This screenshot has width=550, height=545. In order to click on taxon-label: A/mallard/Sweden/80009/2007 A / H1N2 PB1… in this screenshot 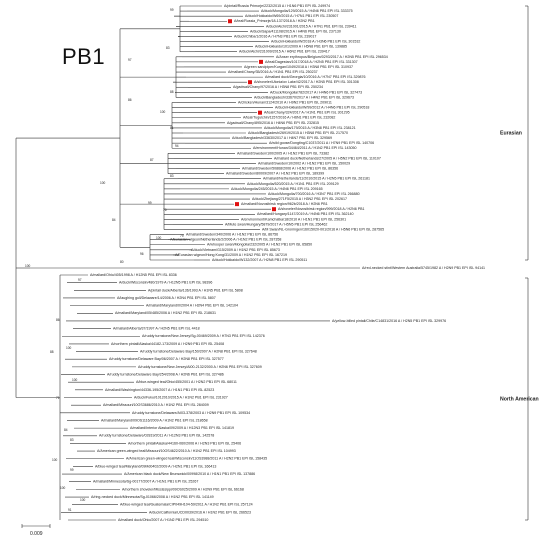, I will do `click(275, 174)`.